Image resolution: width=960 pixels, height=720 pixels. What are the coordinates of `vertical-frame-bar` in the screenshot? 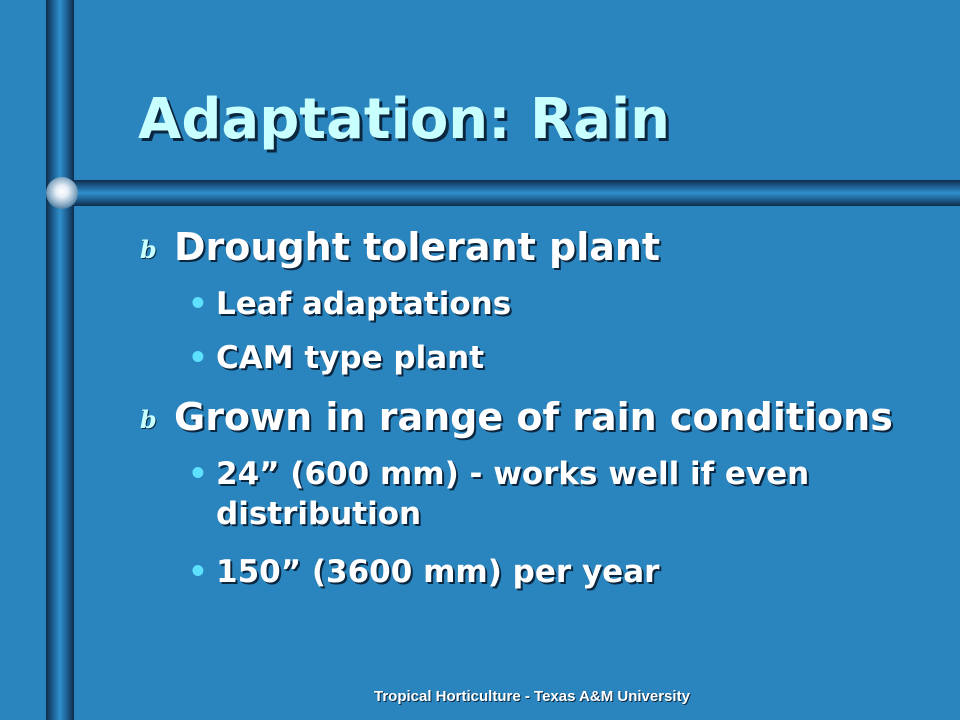 It's located at (60, 360).